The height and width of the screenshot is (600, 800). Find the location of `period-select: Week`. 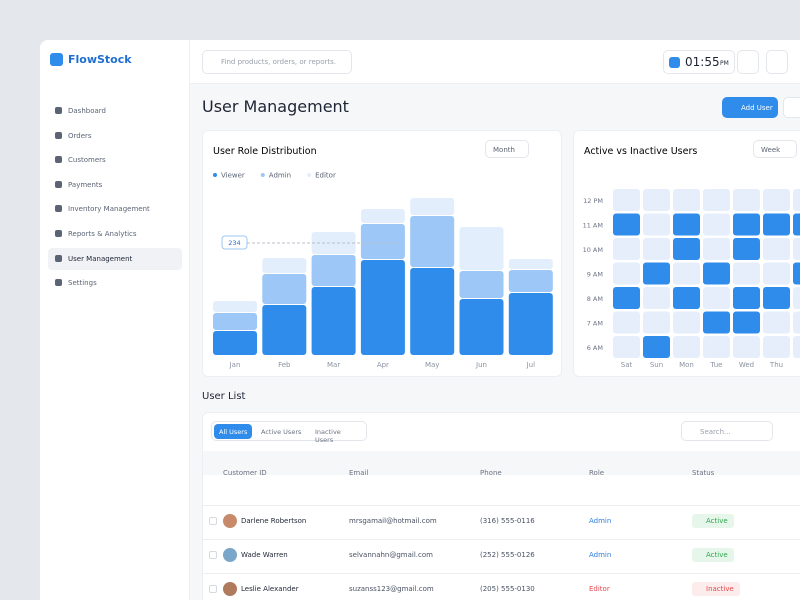

period-select: Week is located at coordinates (775, 149).